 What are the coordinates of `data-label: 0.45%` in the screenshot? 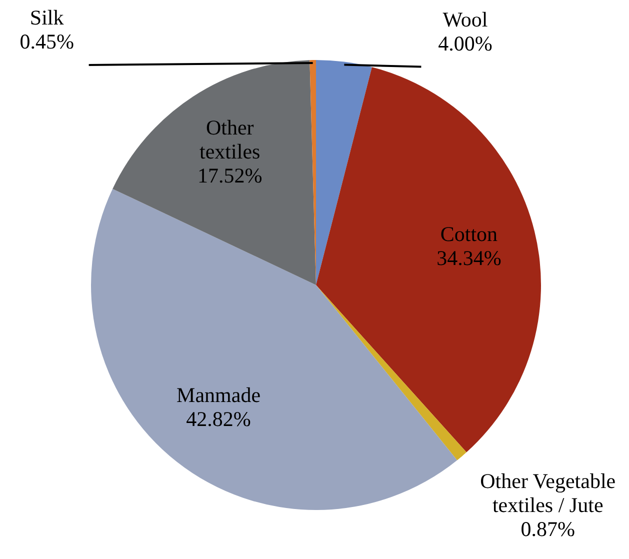 It's located at (47, 42).